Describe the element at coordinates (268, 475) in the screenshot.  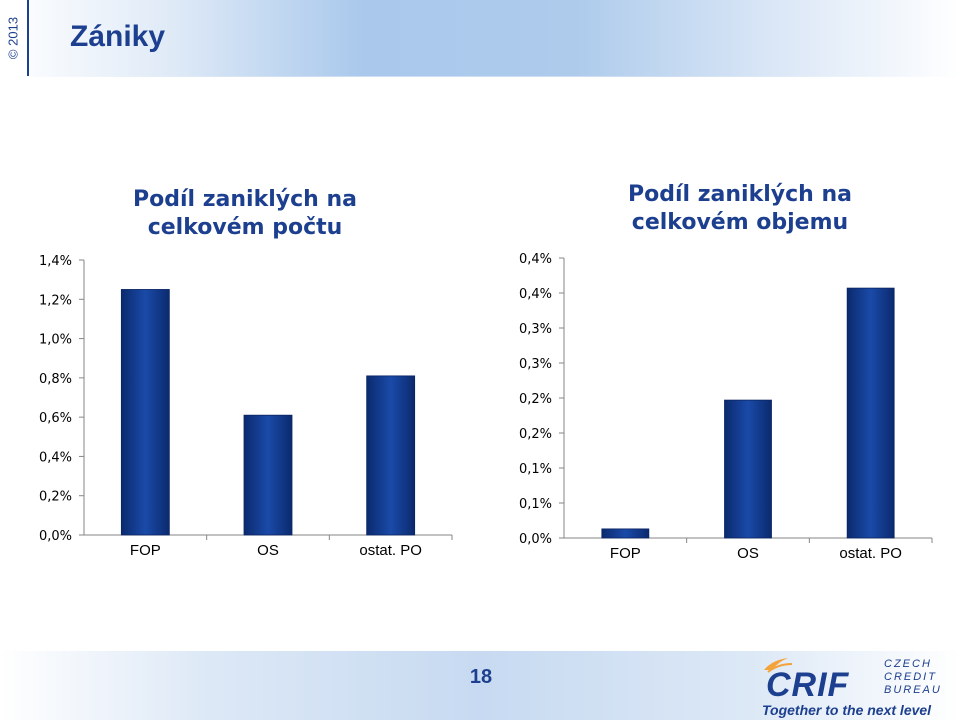
I see `chart-1-bar-os` at that location.